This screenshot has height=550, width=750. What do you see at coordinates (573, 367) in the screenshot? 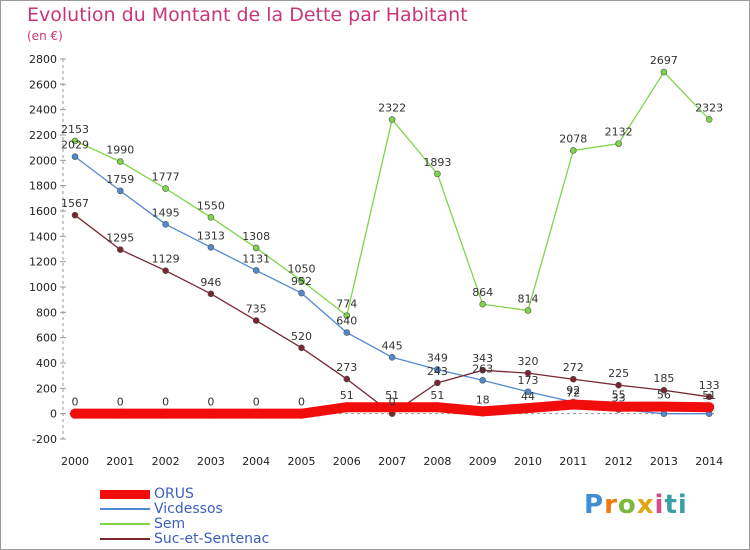
I see `data-label-suc-et-sentenac: 272` at bounding box center [573, 367].